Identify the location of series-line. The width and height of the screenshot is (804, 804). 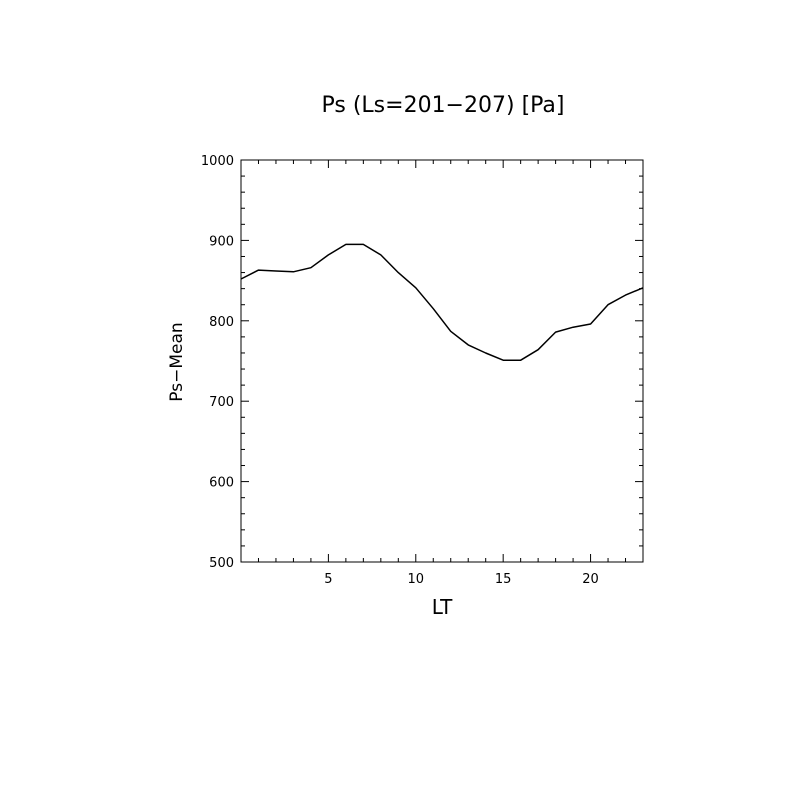
(442, 302).